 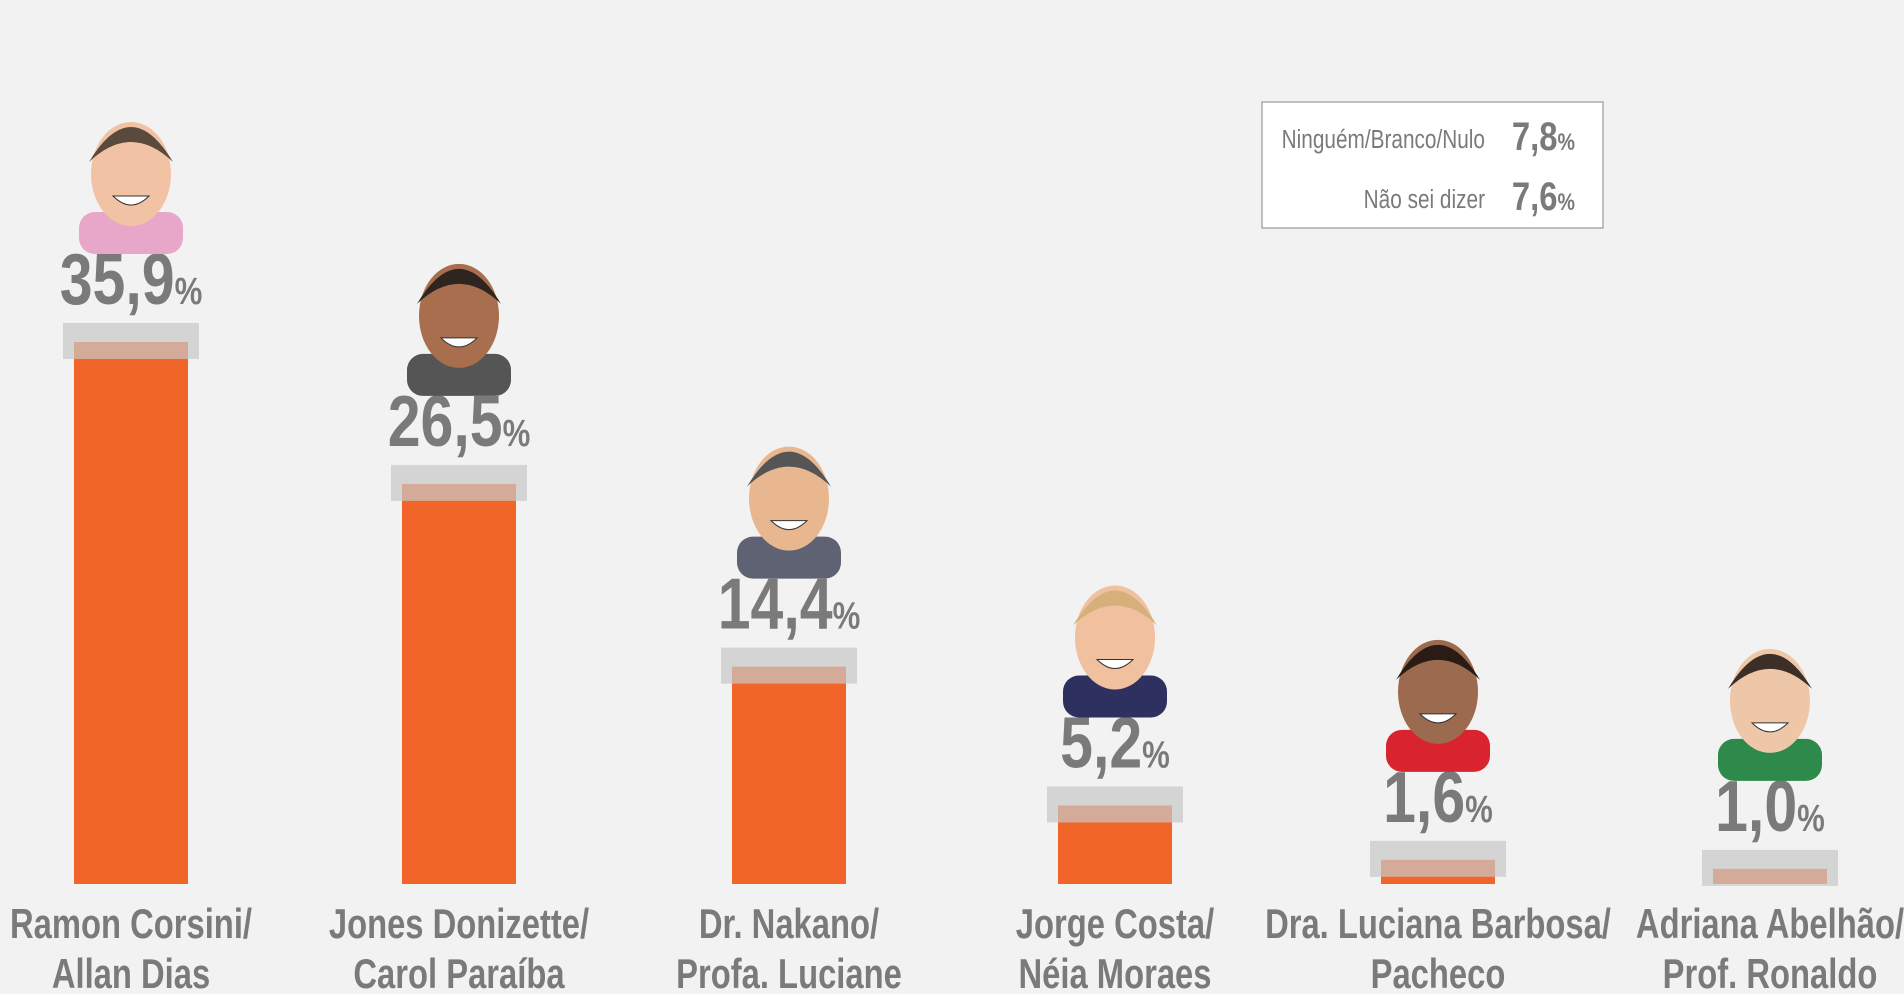 What do you see at coordinates (131, 923) in the screenshot?
I see `category-label: Ramon Corsini/` at bounding box center [131, 923].